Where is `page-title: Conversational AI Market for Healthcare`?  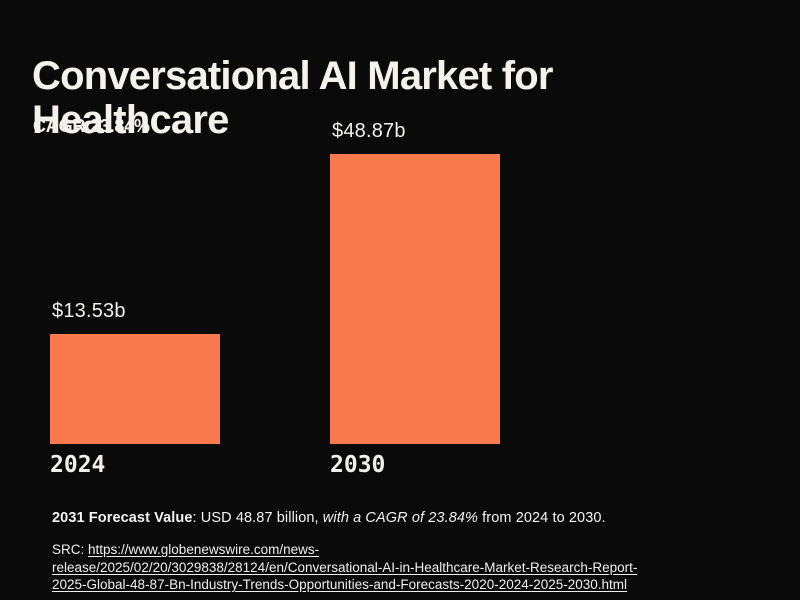 page-title: Conversational AI Market for Healthcare is located at coordinates (292, 97).